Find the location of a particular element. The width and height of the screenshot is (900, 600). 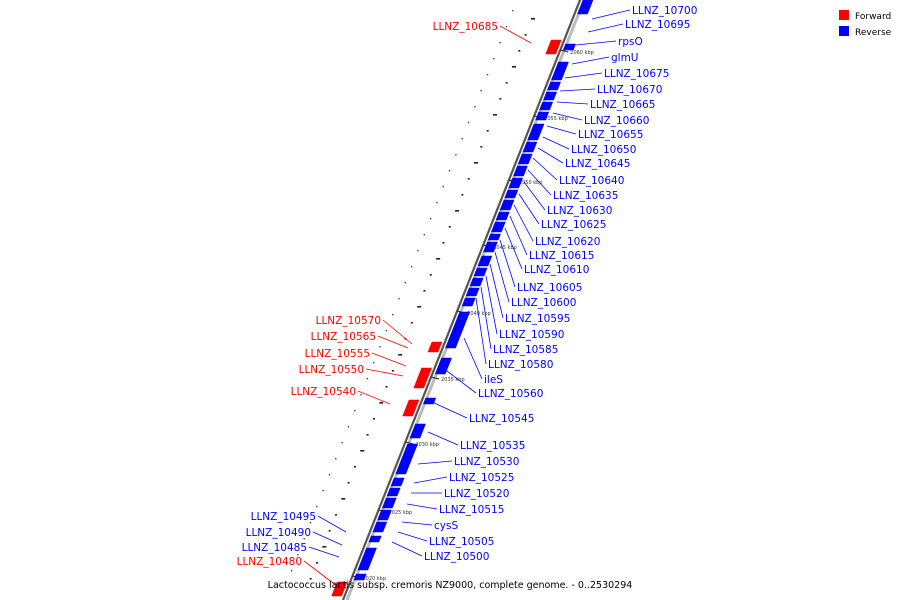

gene-label-llnz-10590: LLNZ_10590 is located at coordinates (531, 335).